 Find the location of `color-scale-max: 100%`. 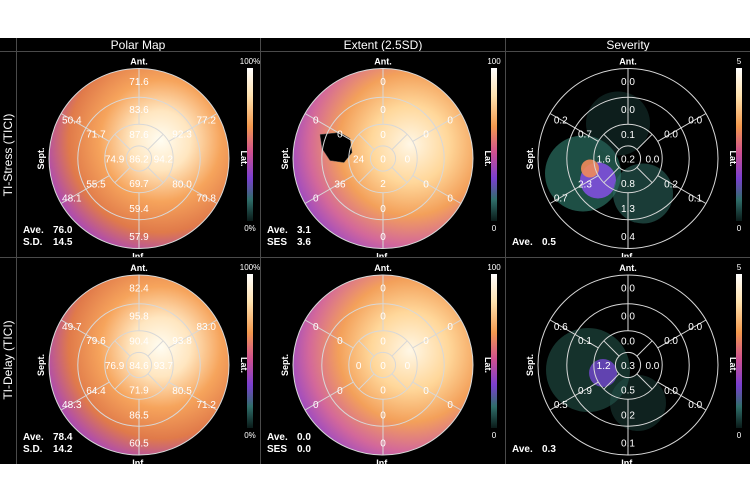

color-scale-max: 100% is located at coordinates (250, 267).